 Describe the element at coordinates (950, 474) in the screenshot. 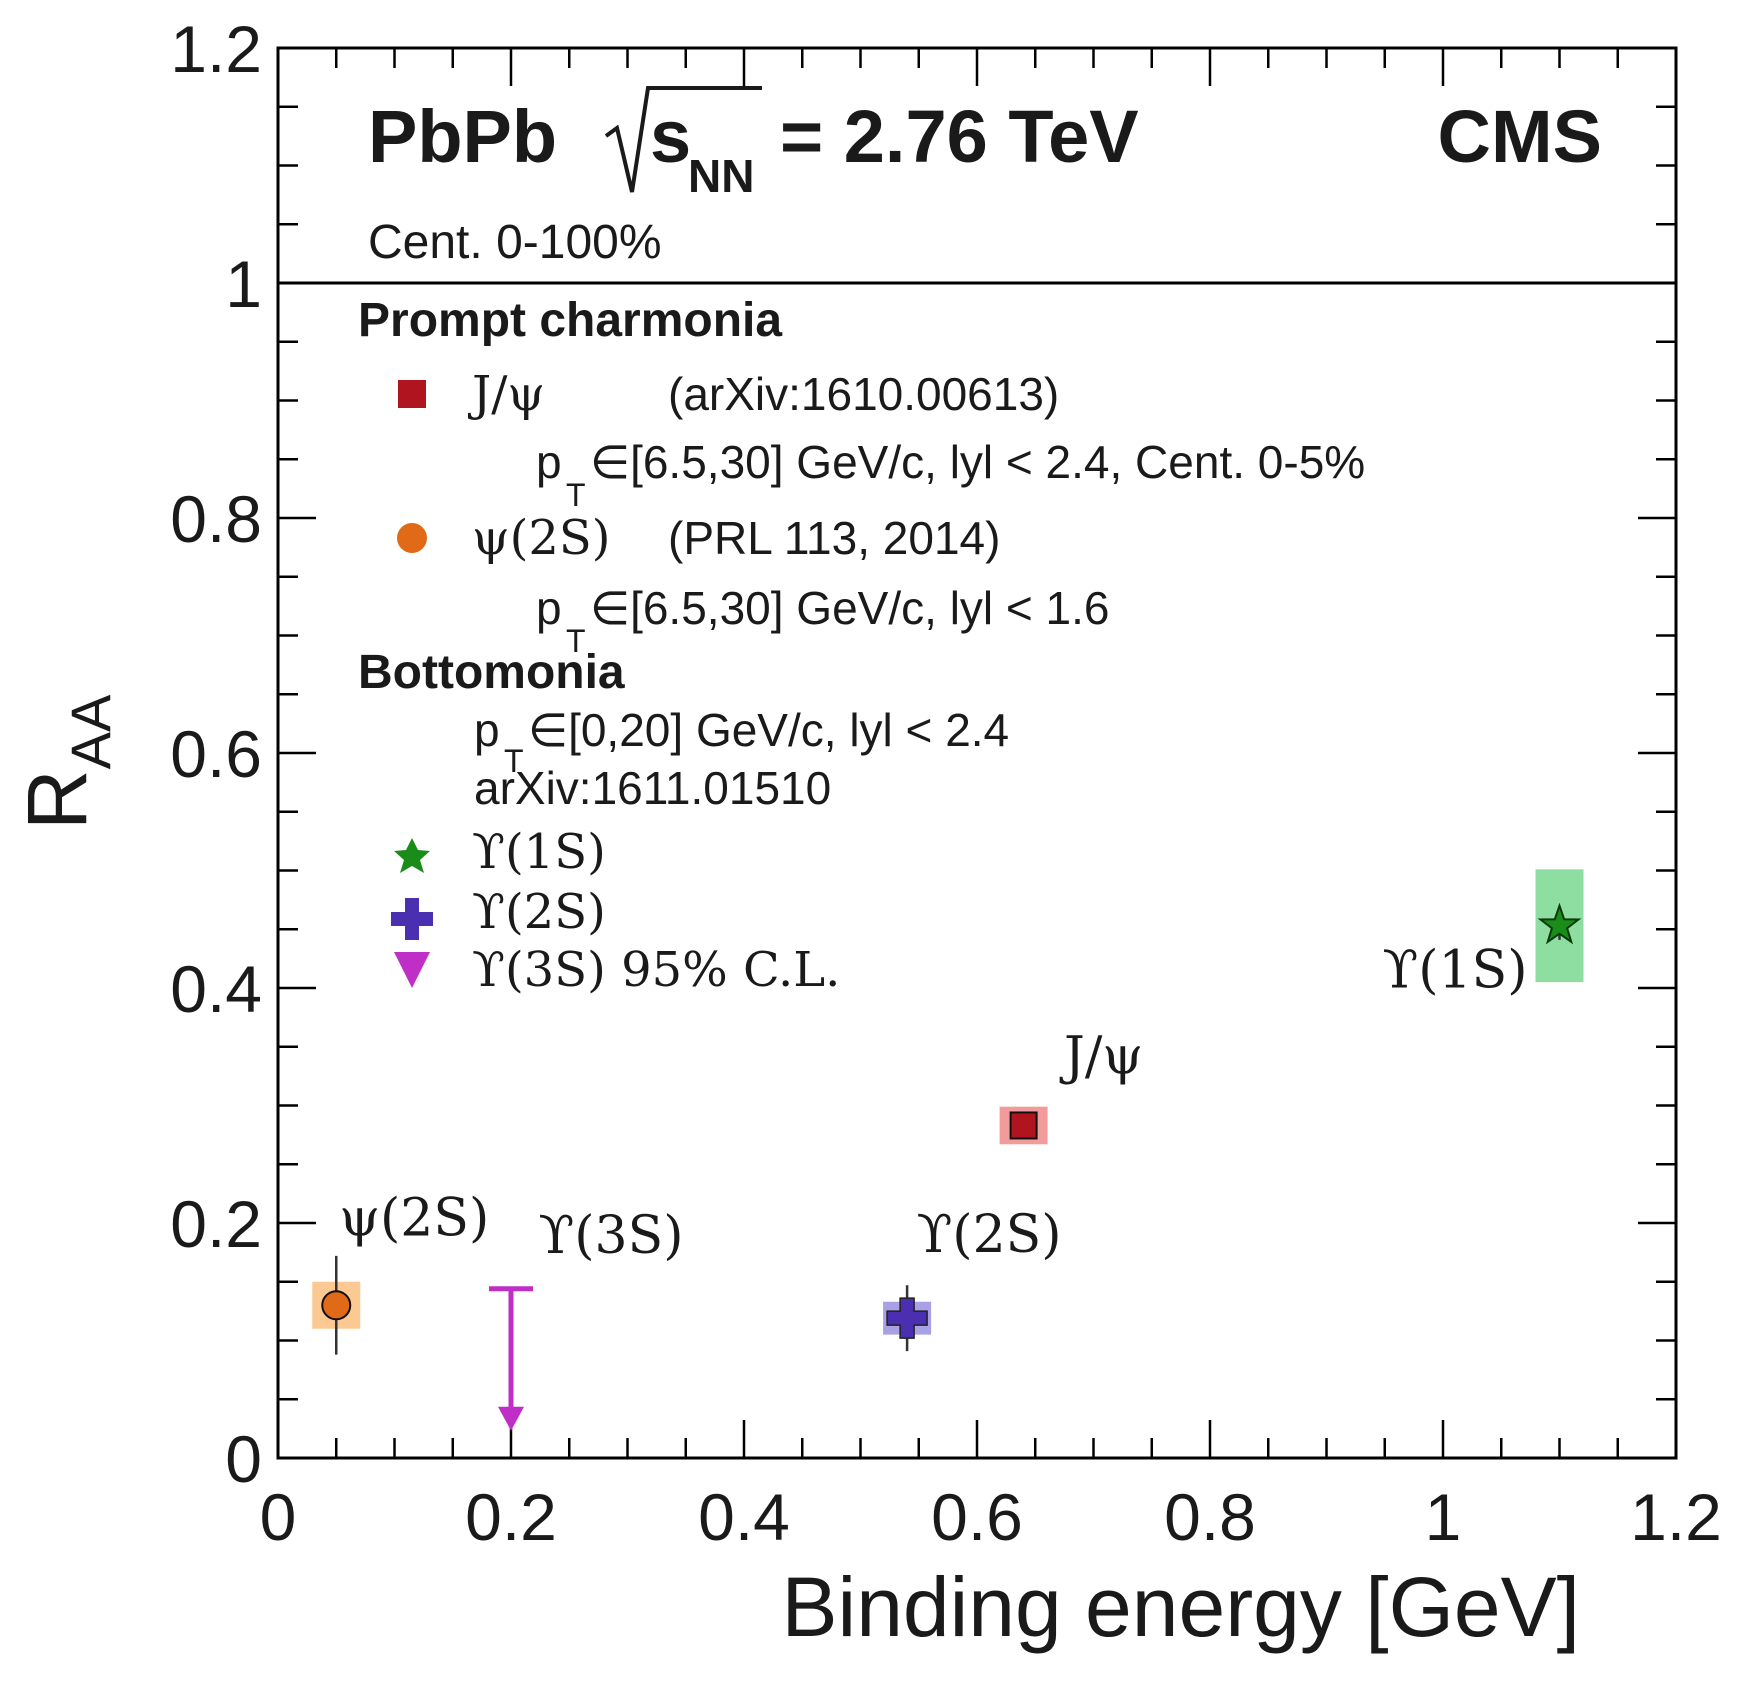

I see `legend-jpsi-cuts: pT∈[6.5,30] GeV/c, lyl < 2.4, Cent. 0-5%` at that location.